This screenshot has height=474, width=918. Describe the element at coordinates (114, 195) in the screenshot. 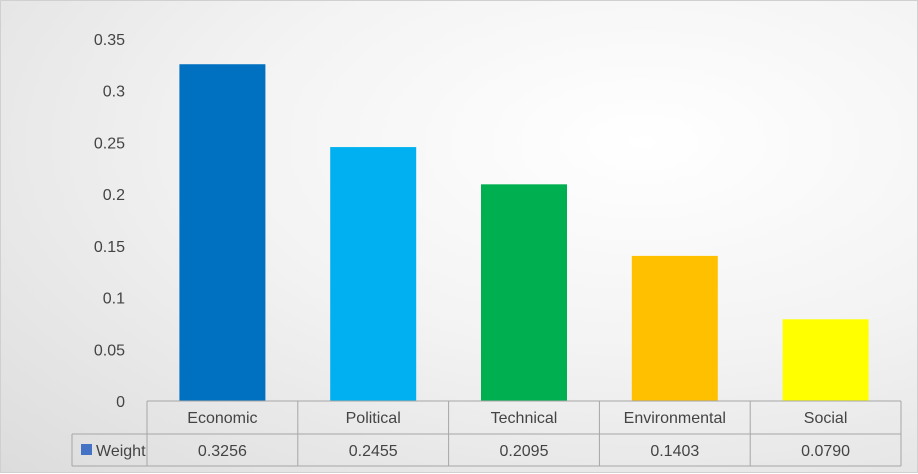

I see `y-tick-label: 0.2` at that location.